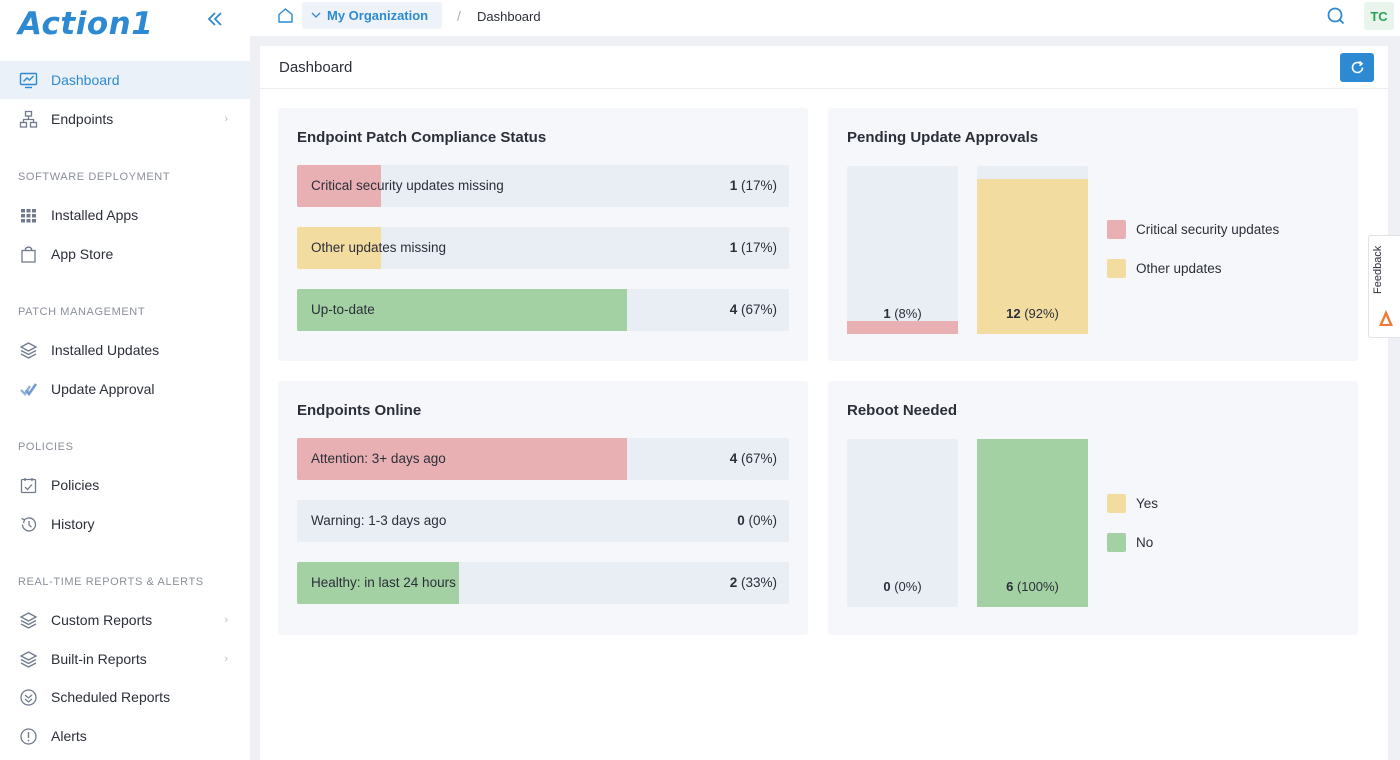 The width and height of the screenshot is (1400, 760). Describe the element at coordinates (125, 736) in the screenshot. I see `sidebar-item-alerts: Alerts` at that location.